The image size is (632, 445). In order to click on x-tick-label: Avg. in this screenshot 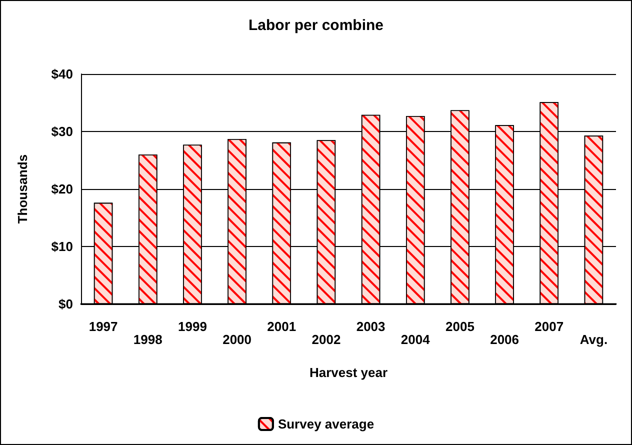, I will do `click(594, 339)`.